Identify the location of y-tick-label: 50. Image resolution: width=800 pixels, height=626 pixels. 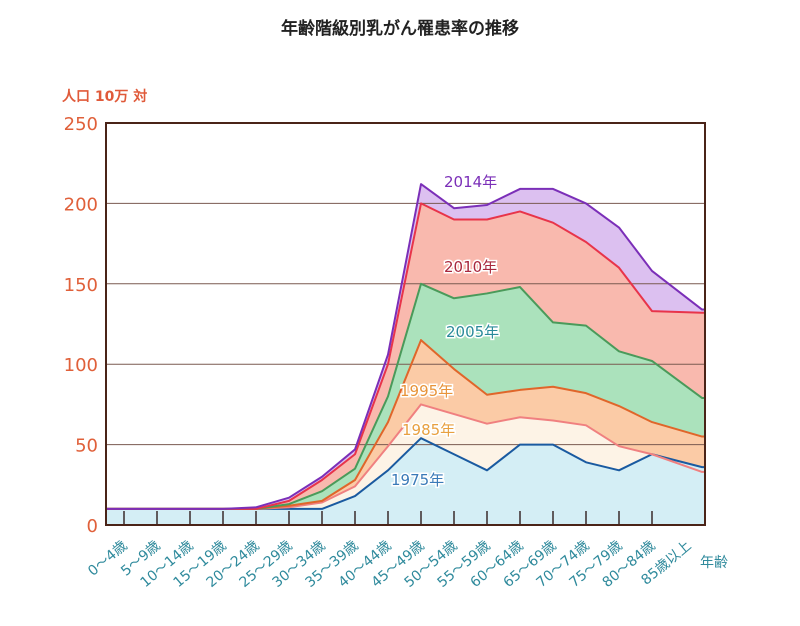
(86, 446).